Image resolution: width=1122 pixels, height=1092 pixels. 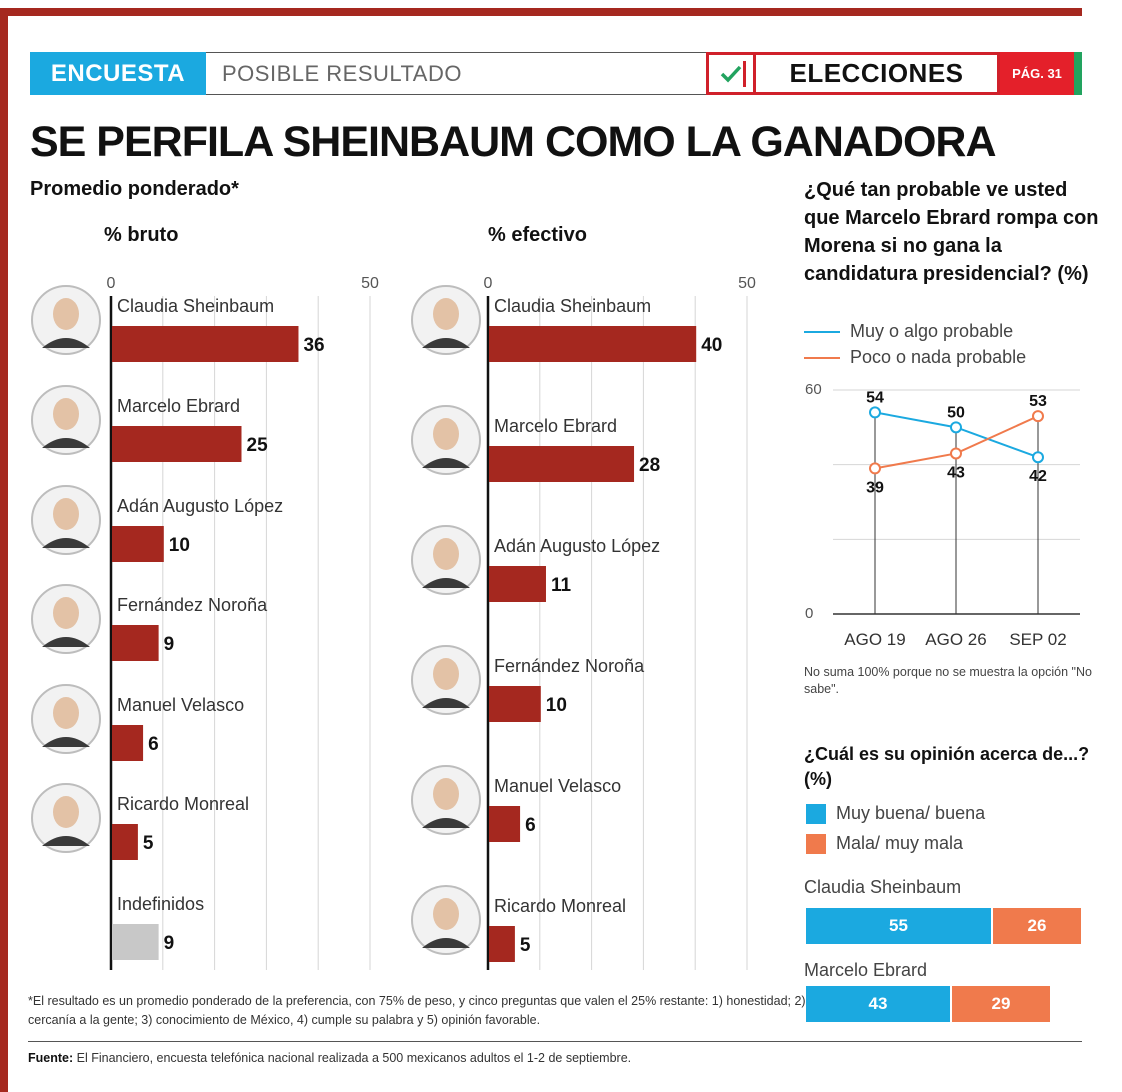 I want to click on efectivo-category-label: Manuel Velasco, so click(x=557, y=786).